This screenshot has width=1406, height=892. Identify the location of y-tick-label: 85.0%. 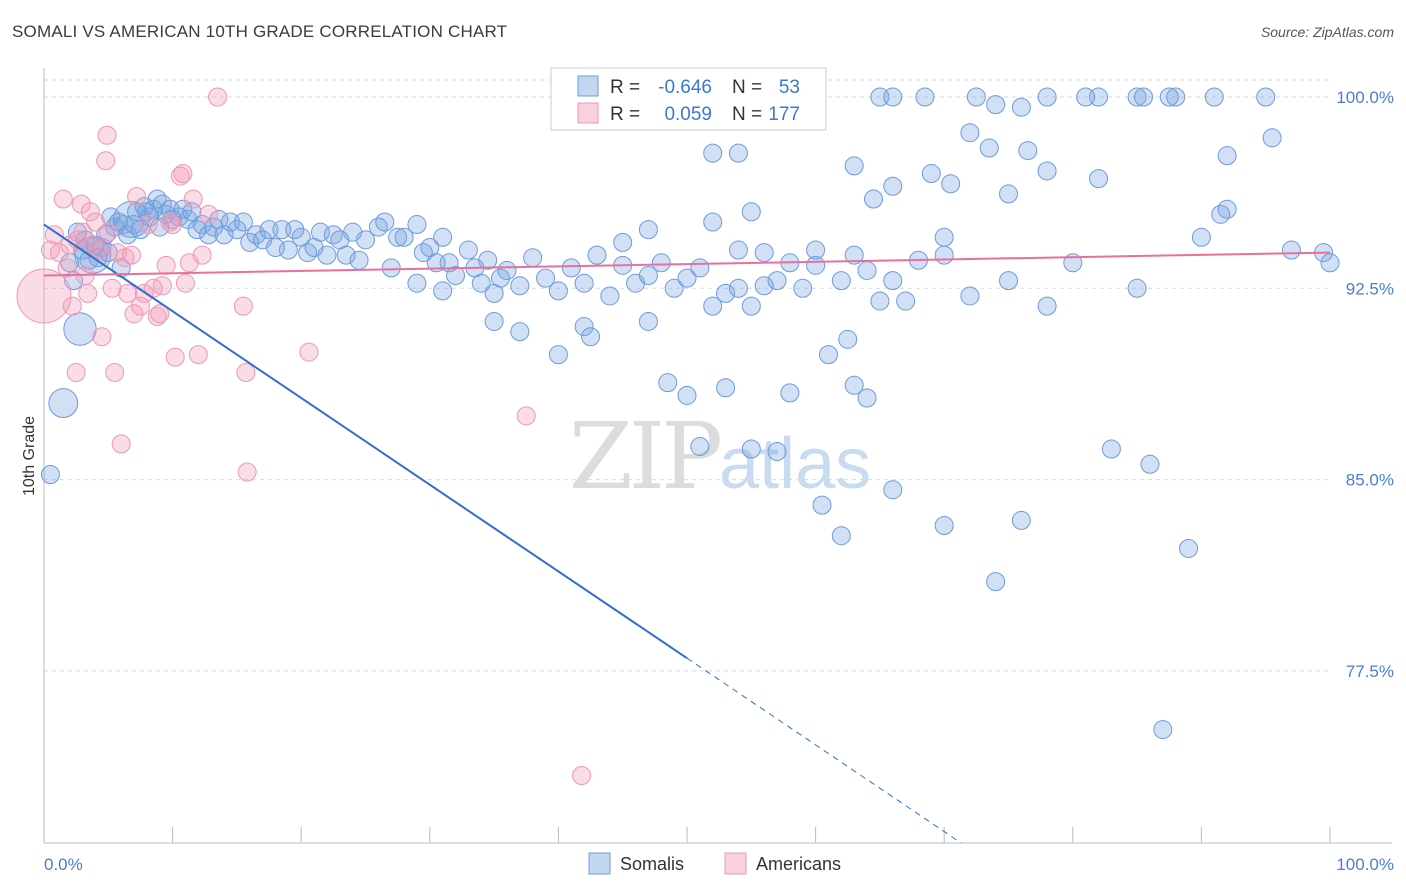
(1370, 480).